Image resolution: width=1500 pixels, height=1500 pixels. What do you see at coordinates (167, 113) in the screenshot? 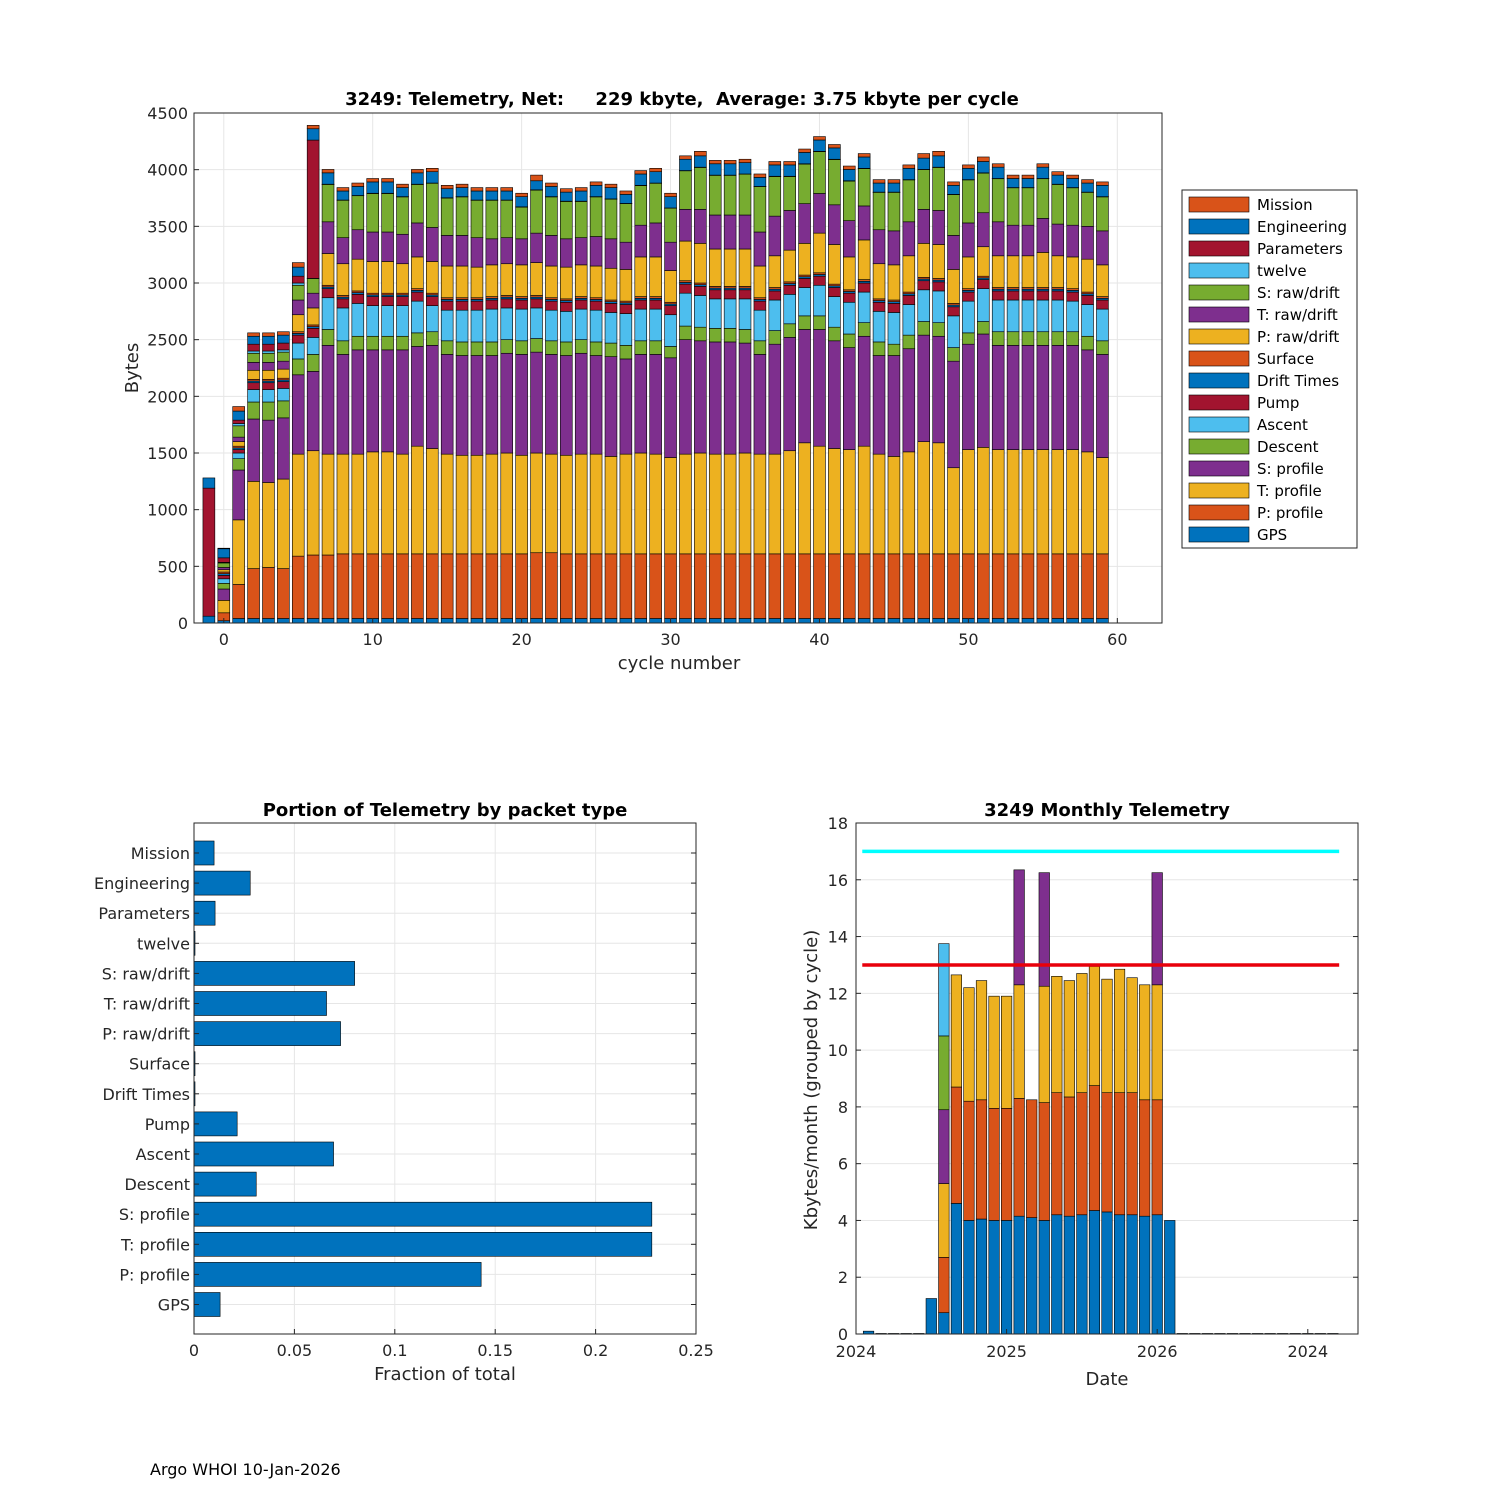
I see `top-ytick-label: 4500` at bounding box center [167, 113].